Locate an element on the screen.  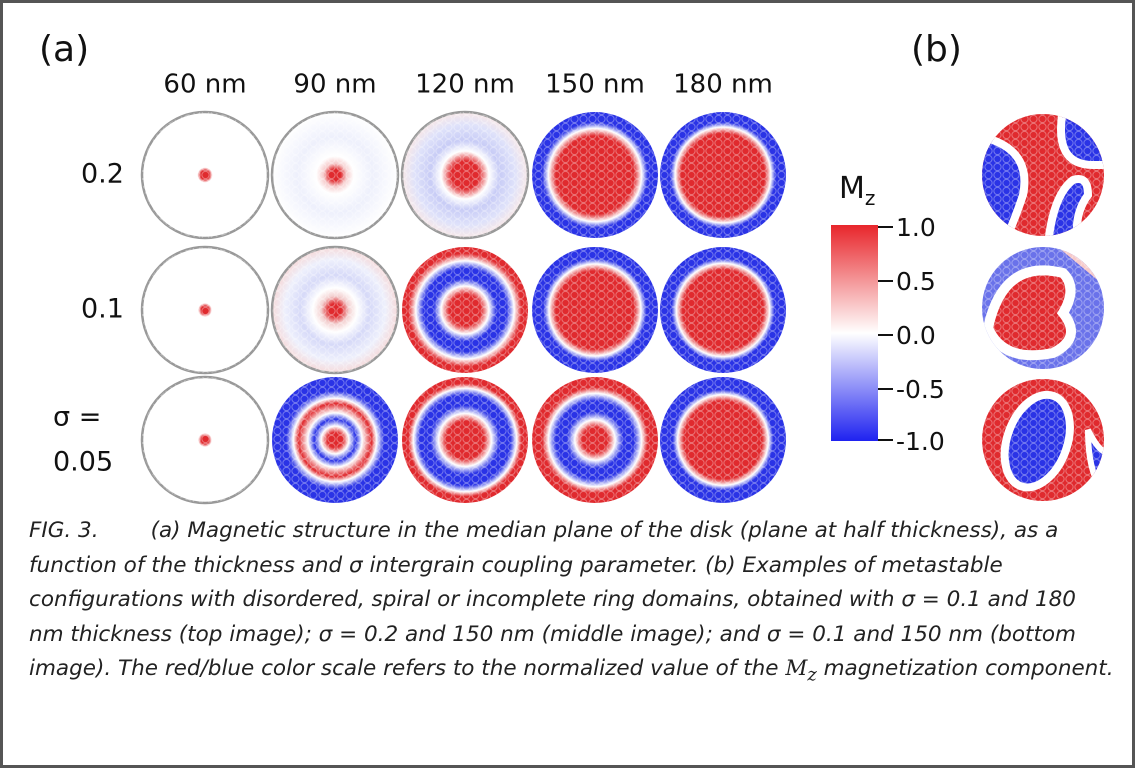
colorbar-title: Mz is located at coordinates (857, 190).